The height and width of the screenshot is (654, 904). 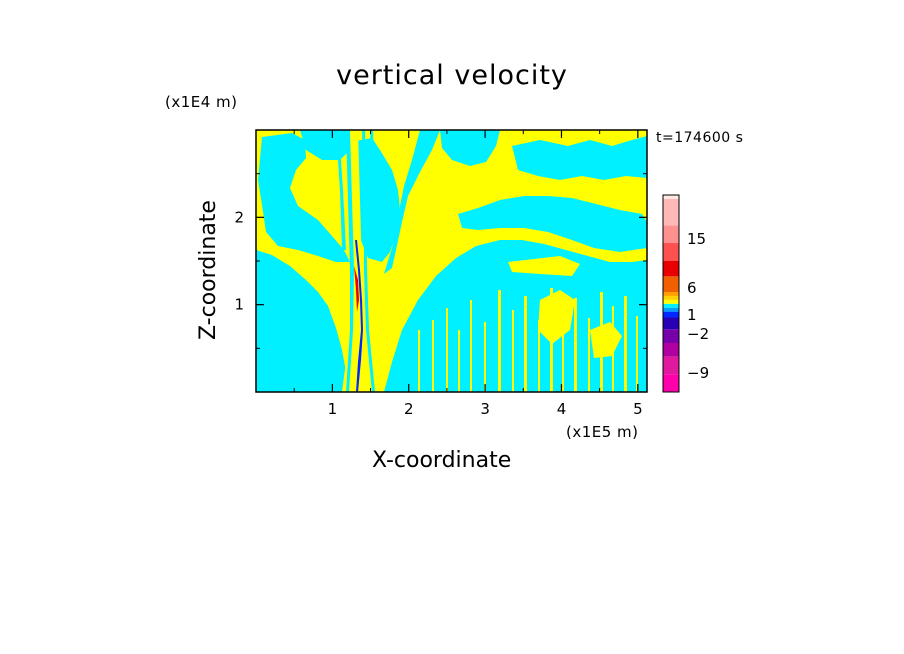 I want to click on colorbar, so click(x=671, y=293).